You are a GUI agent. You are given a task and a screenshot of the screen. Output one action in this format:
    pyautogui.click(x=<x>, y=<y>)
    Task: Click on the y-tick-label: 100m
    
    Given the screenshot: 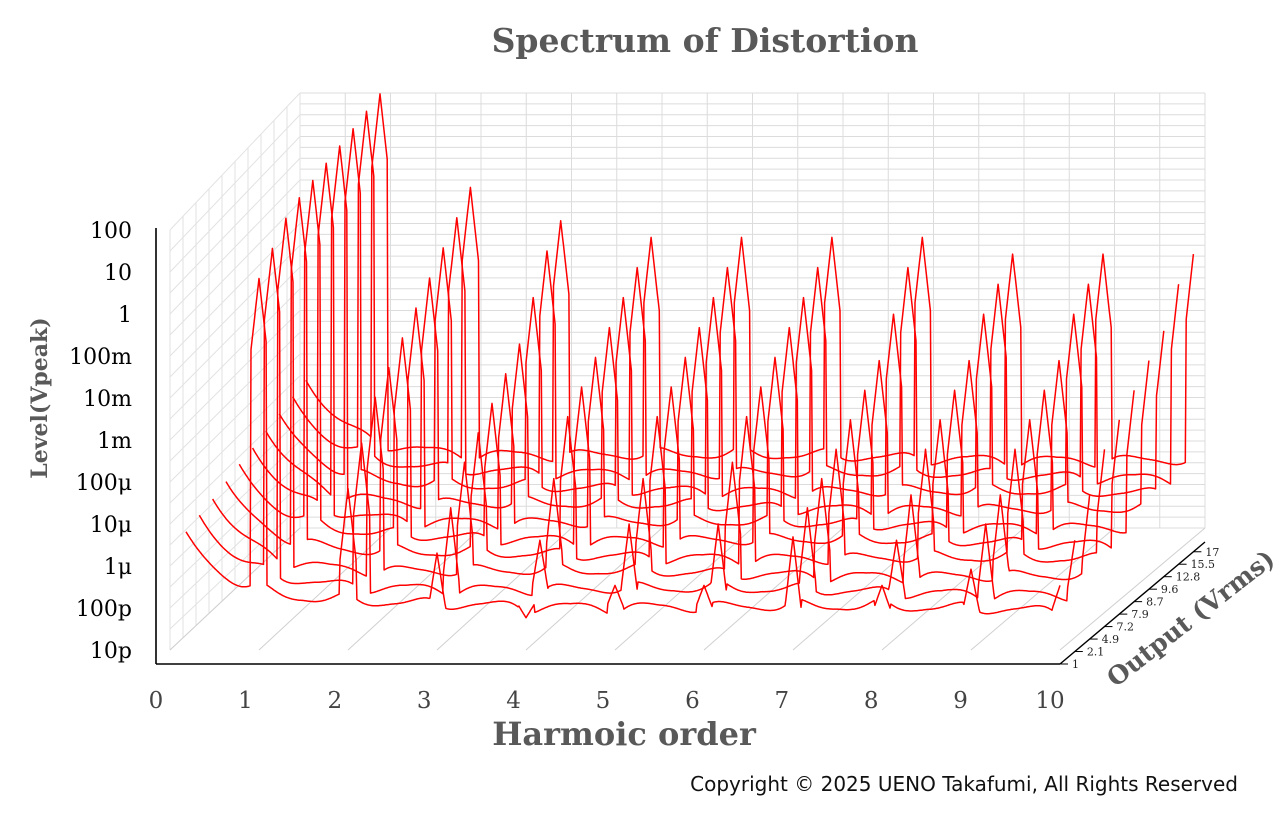 What is the action you would take?
    pyautogui.click(x=100, y=357)
    